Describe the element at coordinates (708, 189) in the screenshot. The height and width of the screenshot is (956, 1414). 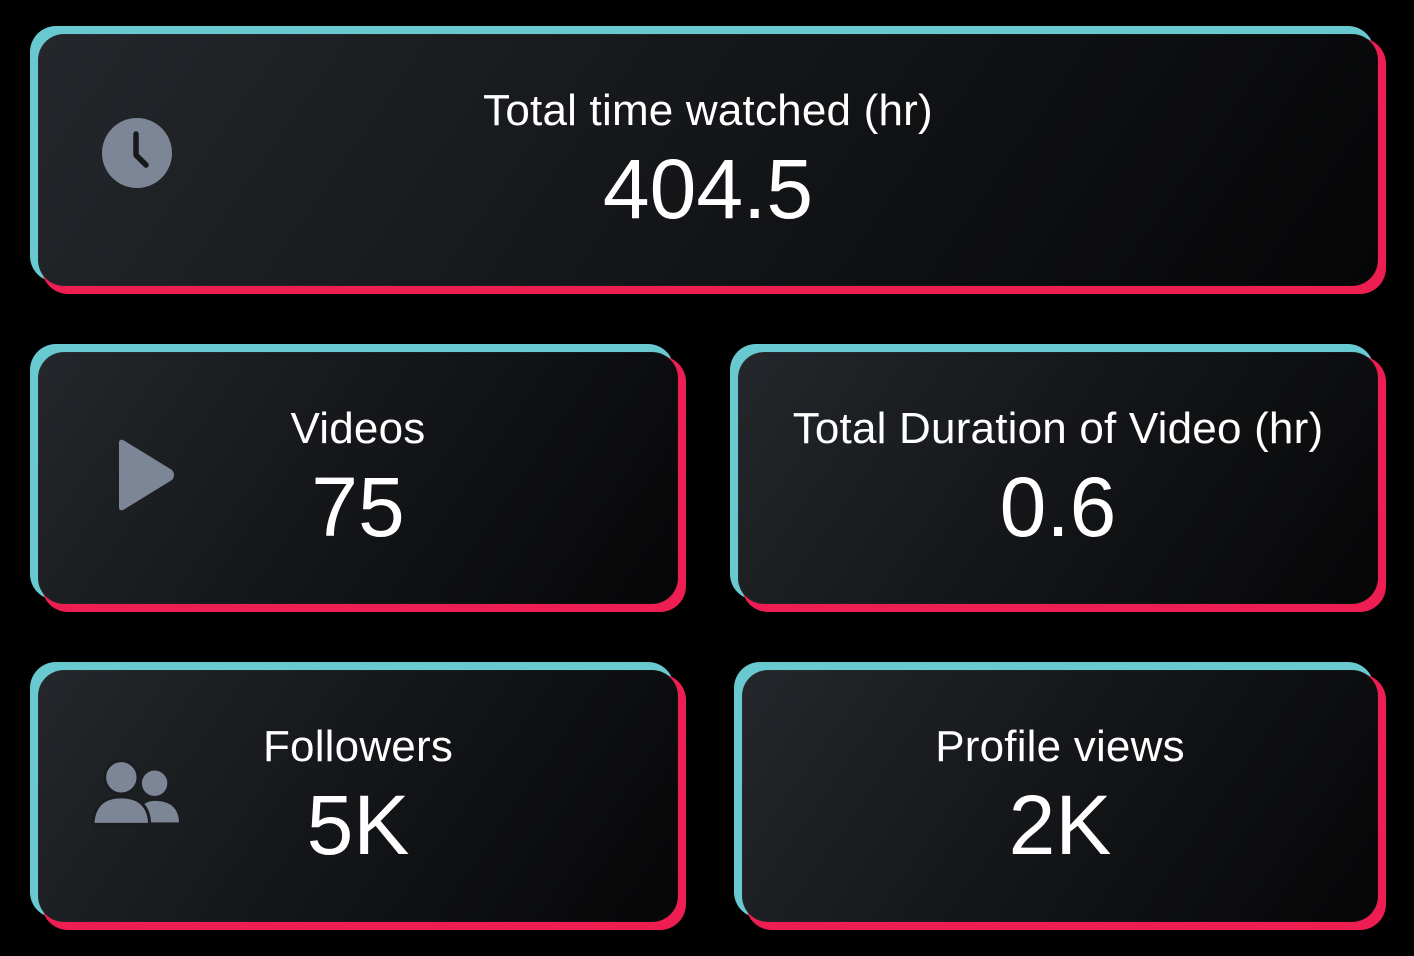
I see `card-value: 404.5` at that location.